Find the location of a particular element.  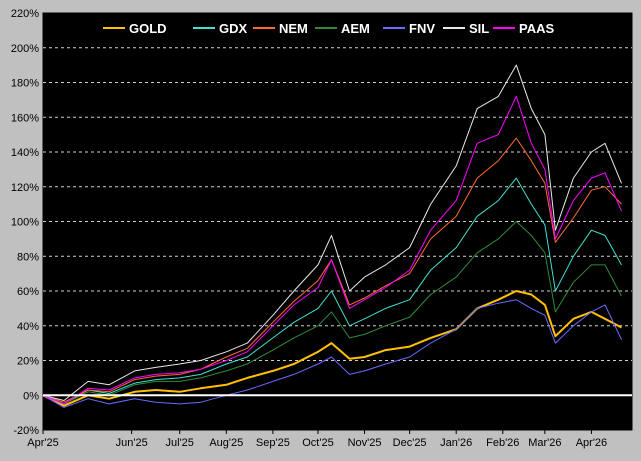

legend-label-paas: PAAS is located at coordinates (536, 28).